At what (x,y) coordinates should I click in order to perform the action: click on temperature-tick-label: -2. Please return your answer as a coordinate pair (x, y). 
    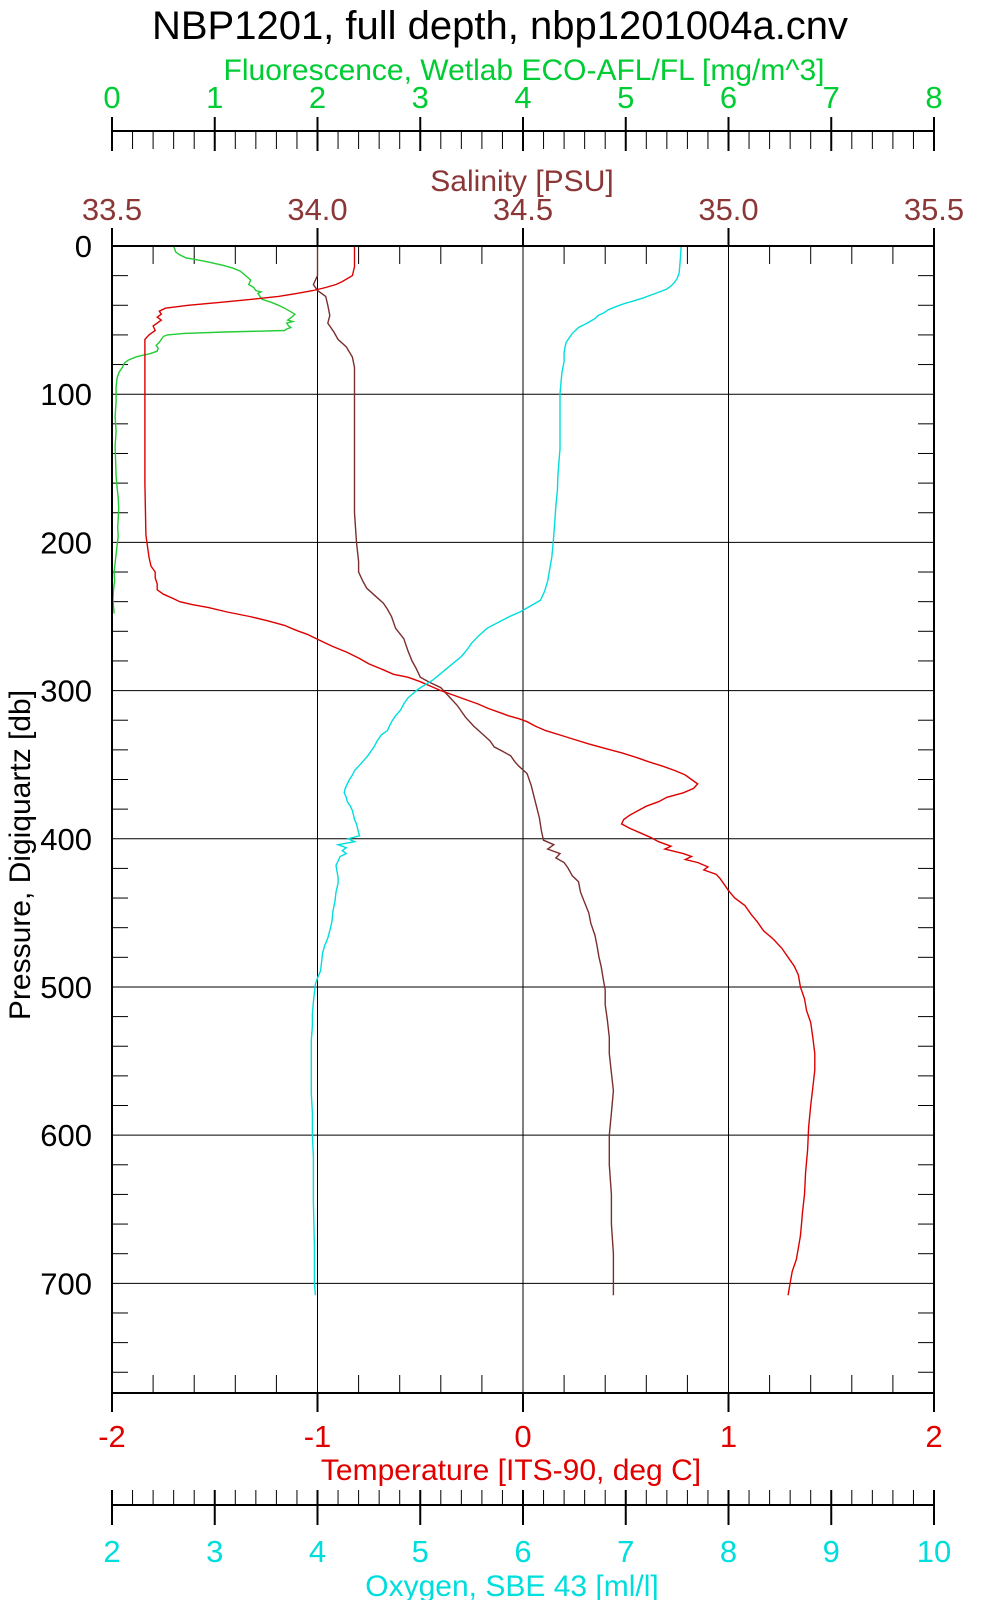
    Looking at the image, I should click on (112, 1436).